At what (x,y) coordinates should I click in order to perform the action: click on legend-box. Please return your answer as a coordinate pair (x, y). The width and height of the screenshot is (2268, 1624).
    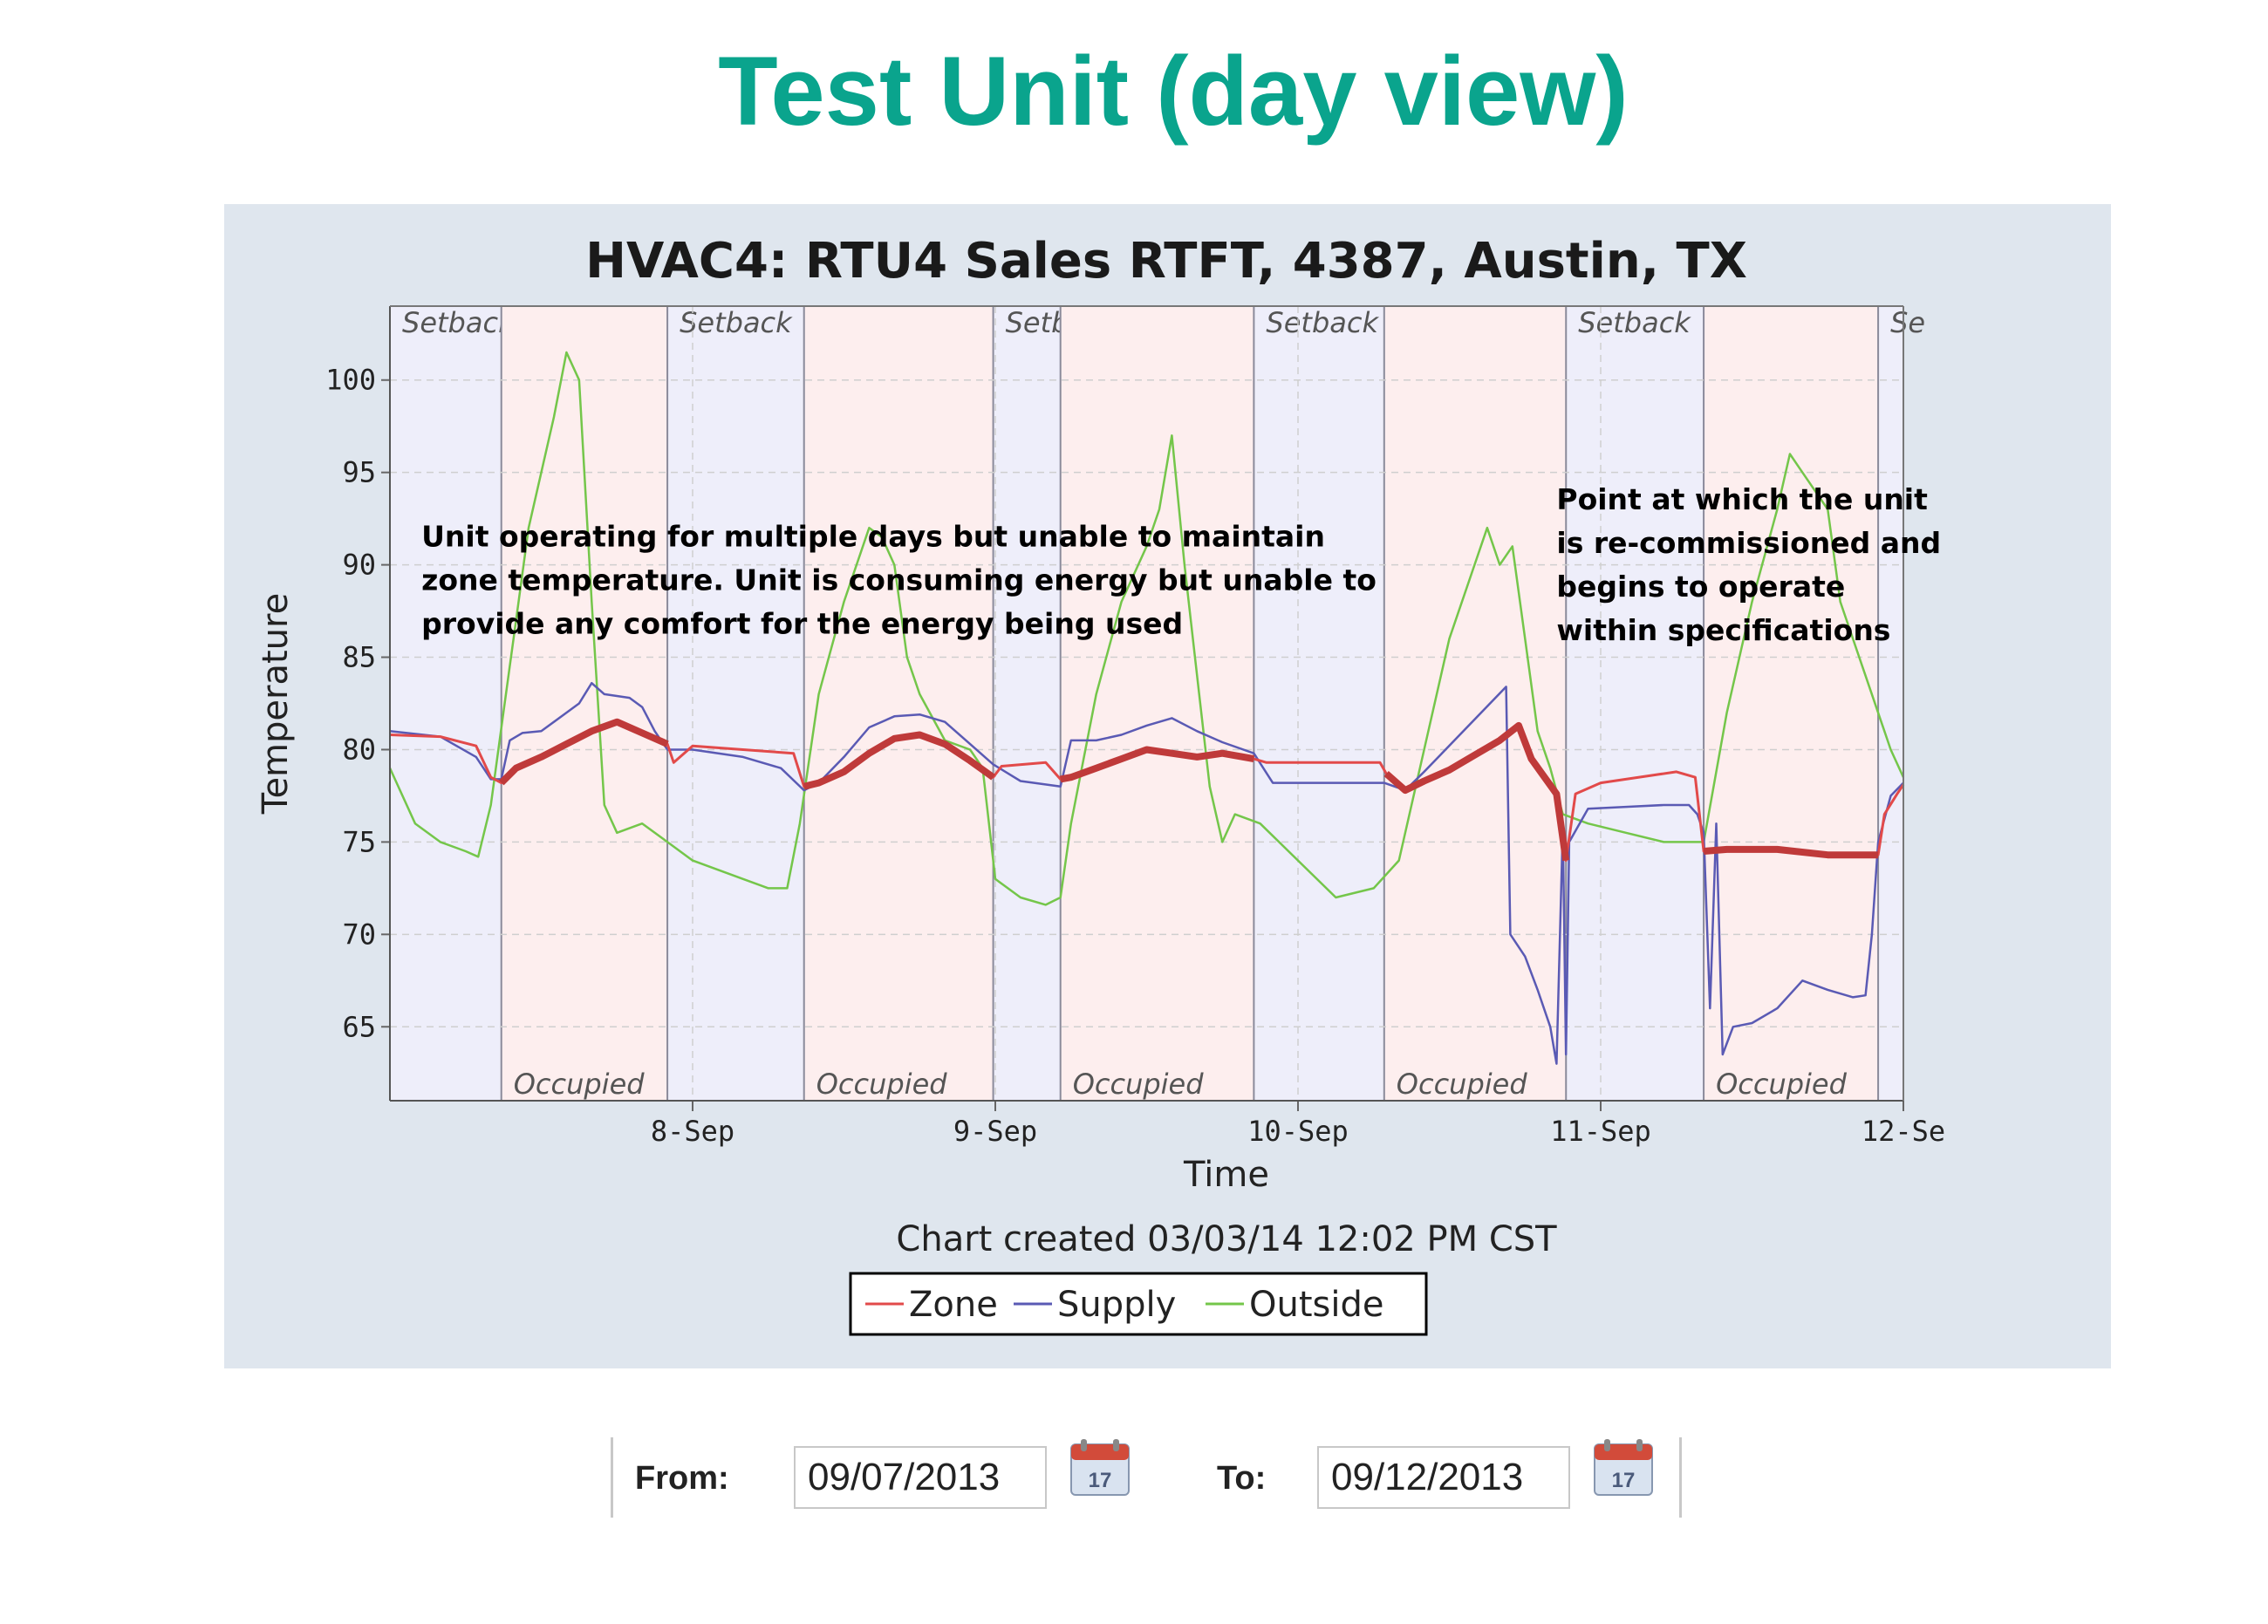
    Looking at the image, I should click on (1138, 1304).